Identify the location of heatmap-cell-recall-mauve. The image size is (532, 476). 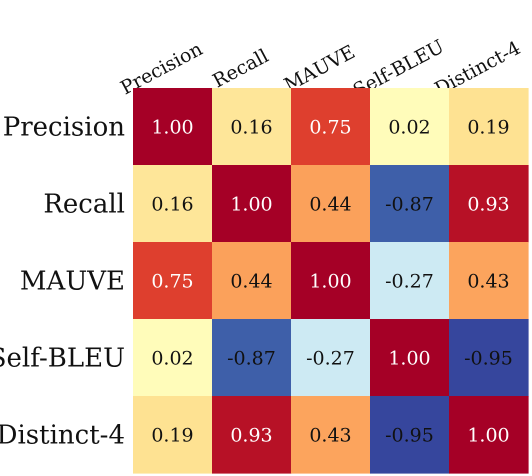
(331, 204).